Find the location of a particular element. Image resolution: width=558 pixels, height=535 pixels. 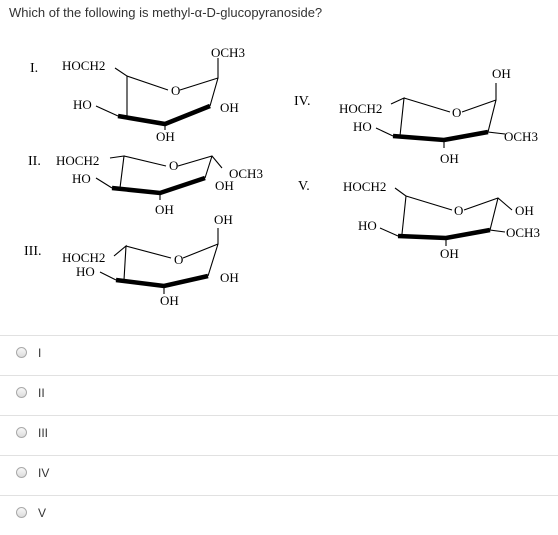

structure-1-hoch2: HOCH2 is located at coordinates (83, 65).